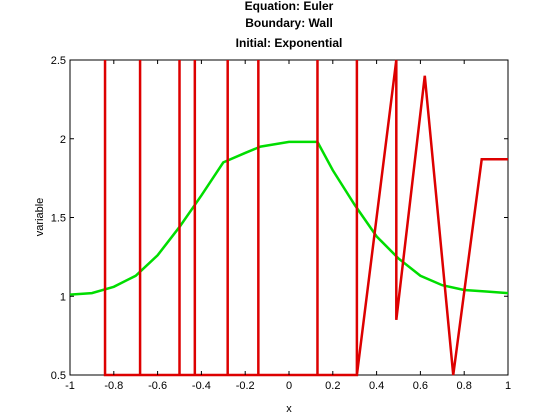  What do you see at coordinates (245, 386) in the screenshot?
I see `x-tick-label: -0.2` at bounding box center [245, 386].